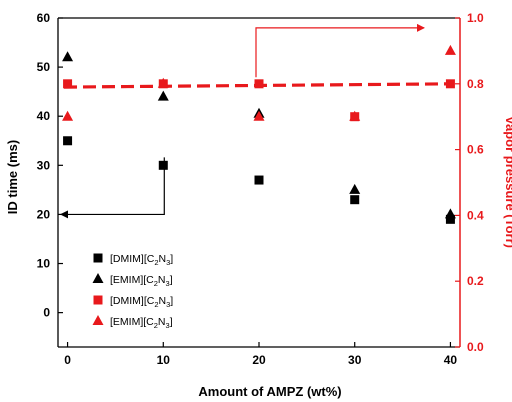  Describe the element at coordinates (112, 185) in the screenshot. I see `arrow-to-left-axis` at that location.